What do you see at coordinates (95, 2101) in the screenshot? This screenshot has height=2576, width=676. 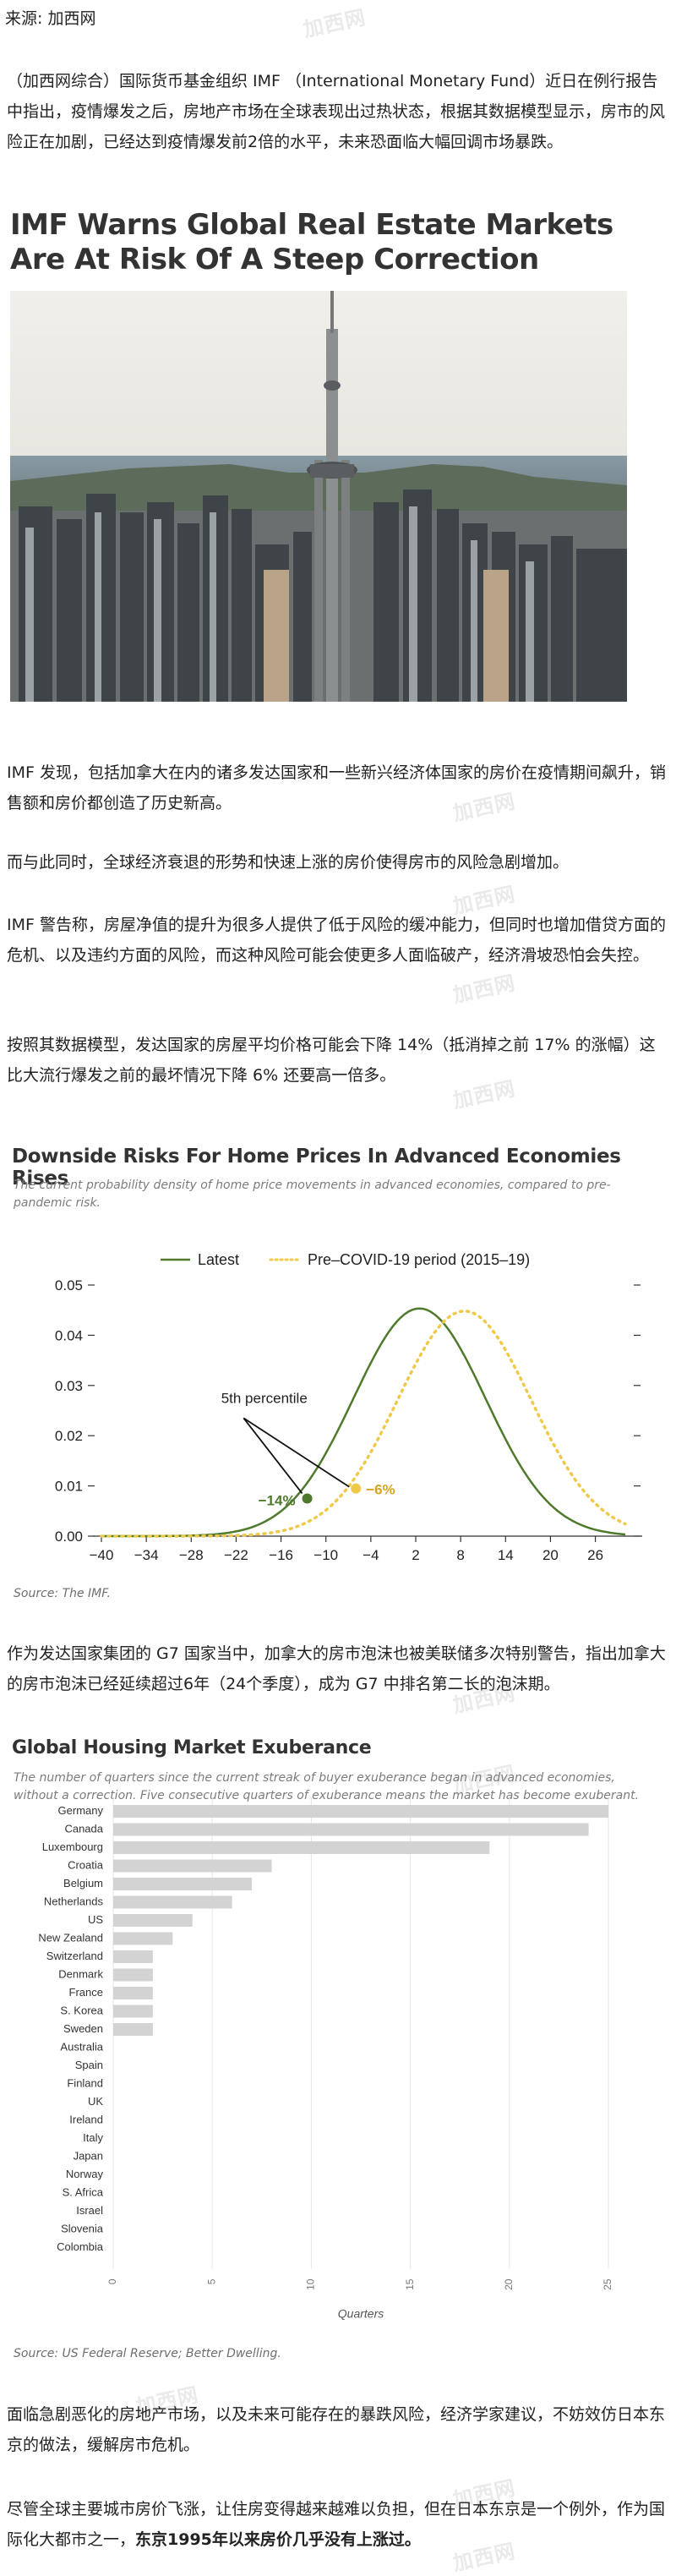 I see `category-label: UK` at bounding box center [95, 2101].